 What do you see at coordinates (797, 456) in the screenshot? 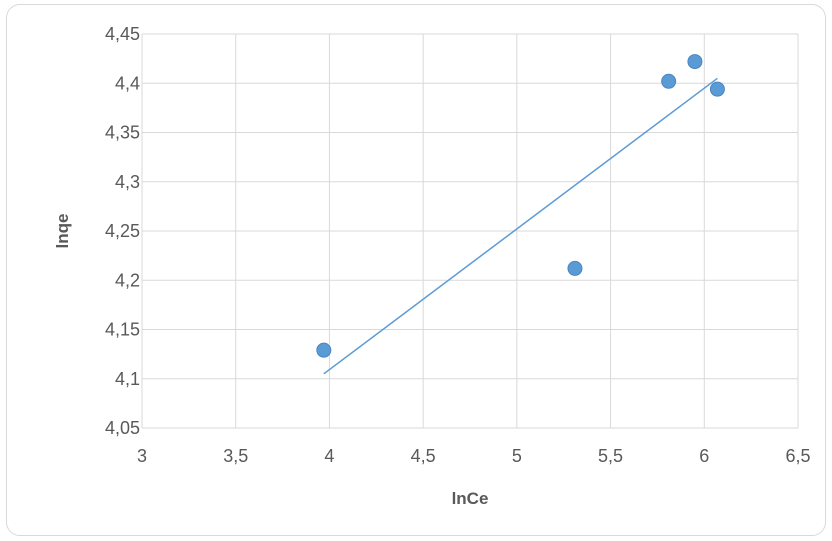
I see `x-tick-label: 6,5` at bounding box center [797, 456].